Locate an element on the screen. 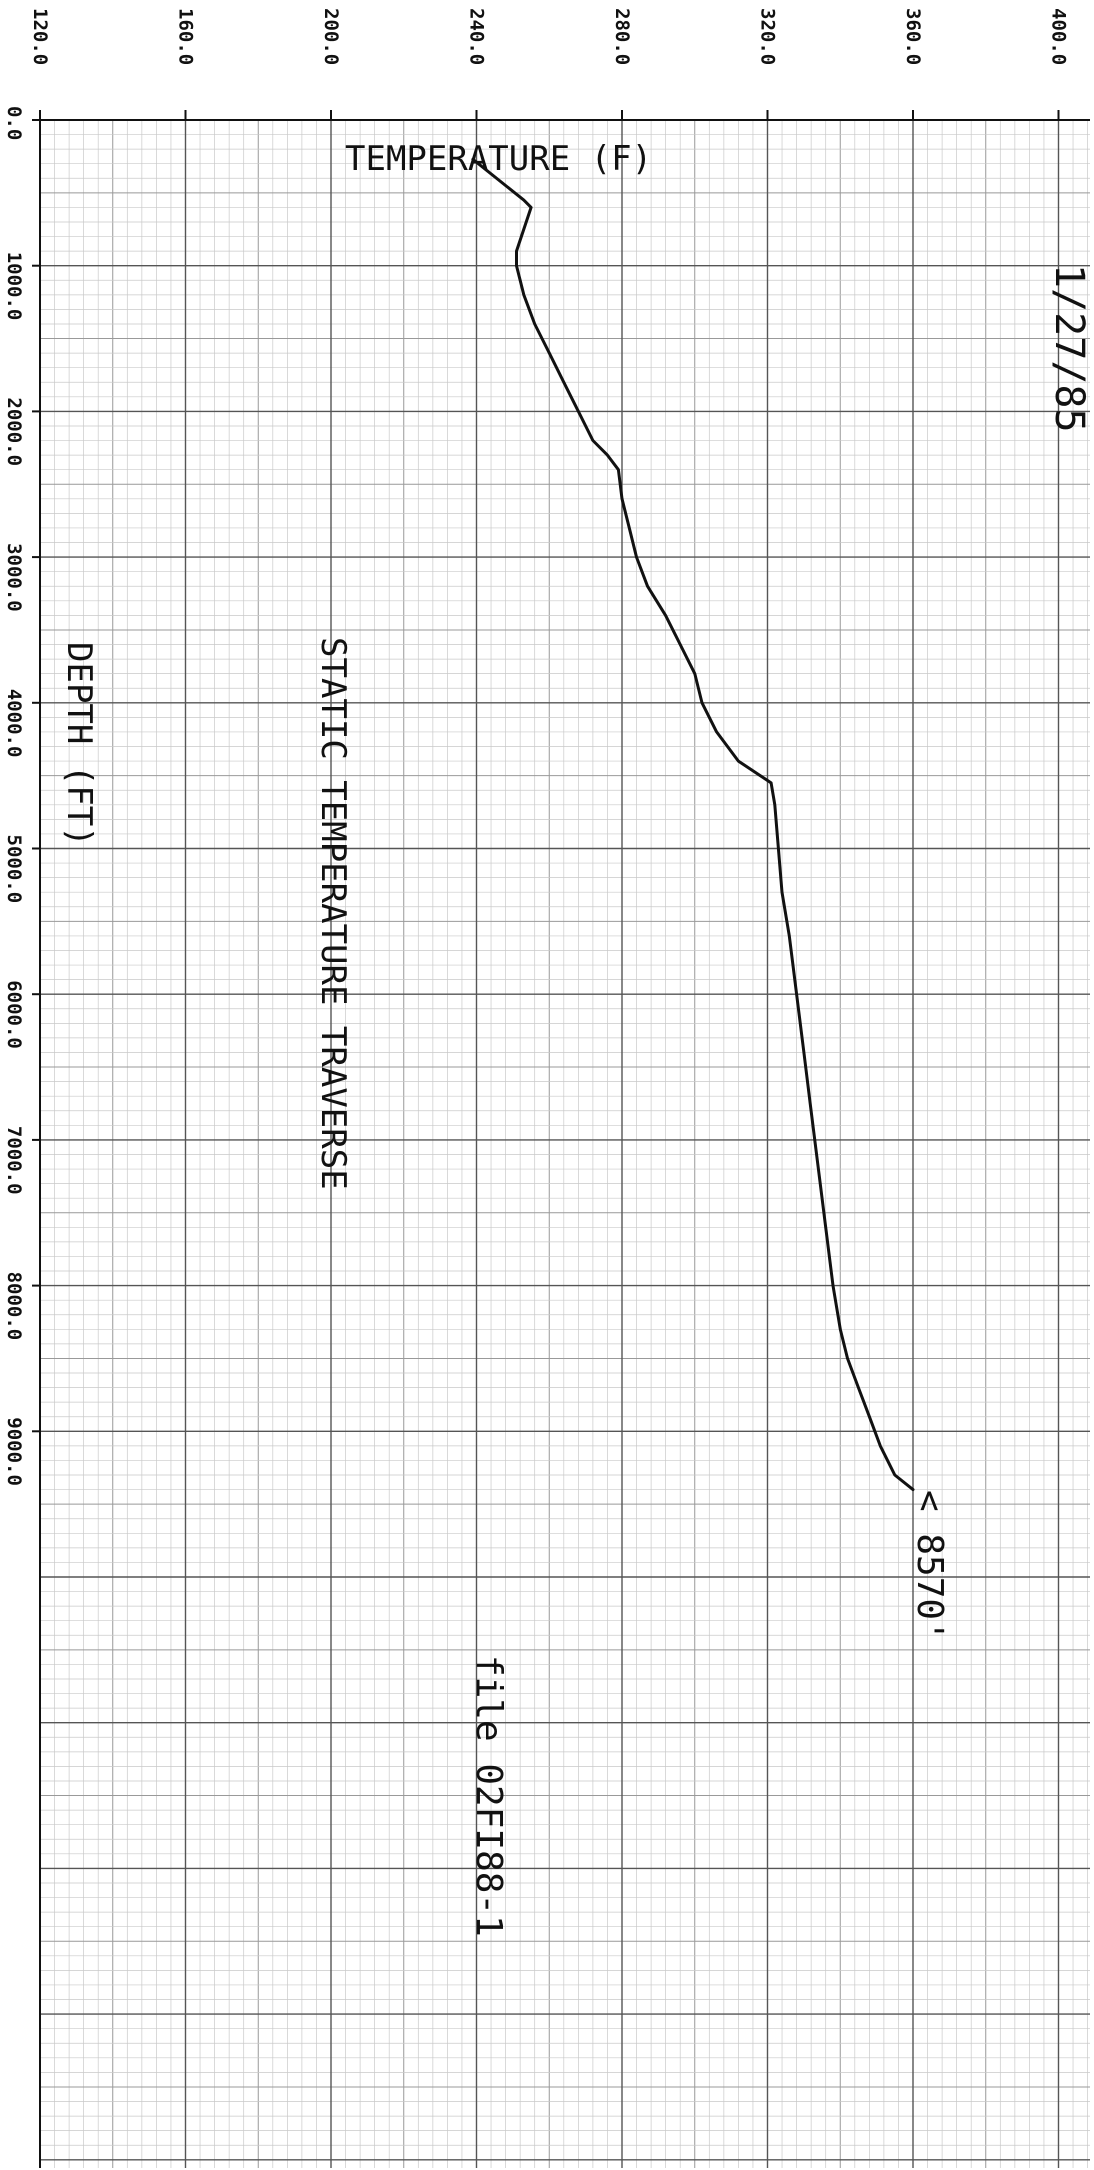 This screenshot has width=1094, height=2170. depth-tick-label: 3000.0 is located at coordinates (14, 577).